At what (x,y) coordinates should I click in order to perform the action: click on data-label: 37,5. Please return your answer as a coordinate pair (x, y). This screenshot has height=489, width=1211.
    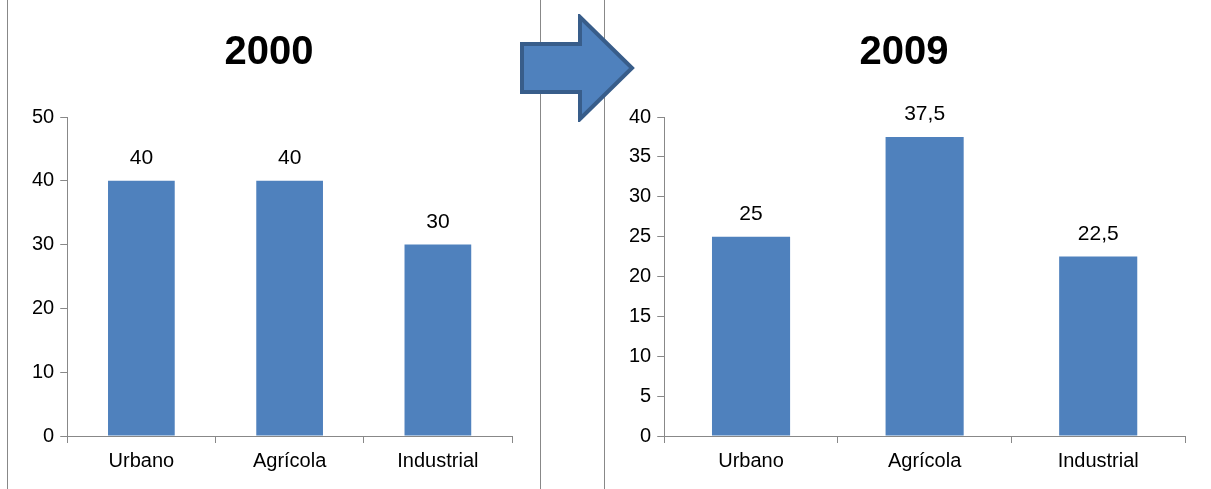
    Looking at the image, I should click on (925, 113).